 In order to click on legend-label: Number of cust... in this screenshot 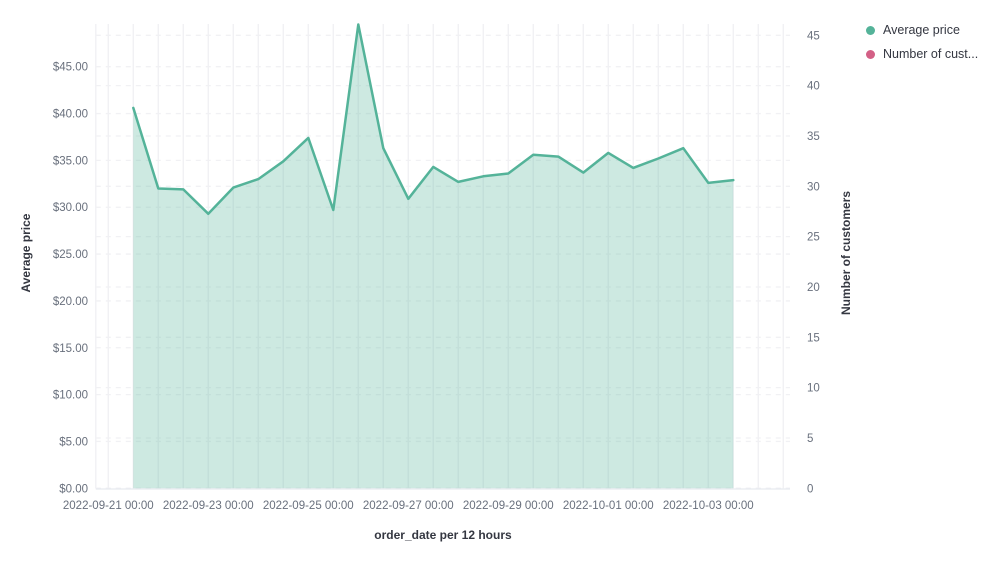, I will do `click(931, 54)`.